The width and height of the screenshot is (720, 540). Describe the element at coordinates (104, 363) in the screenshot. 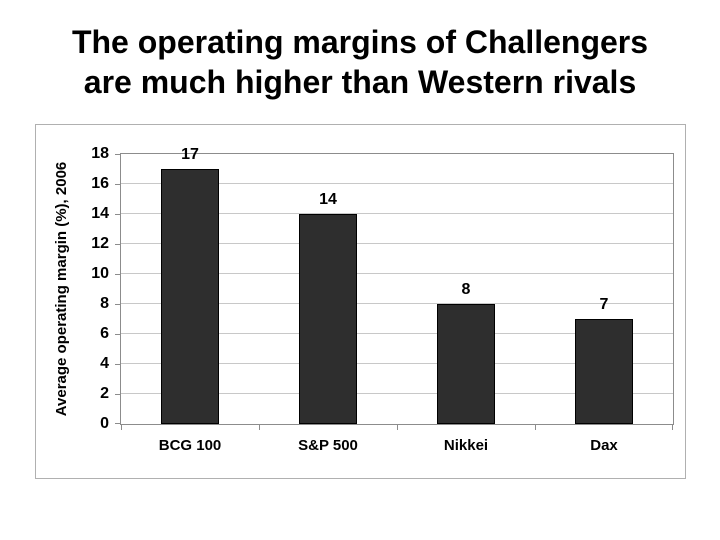

I see `y-tick-label: 4` at that location.